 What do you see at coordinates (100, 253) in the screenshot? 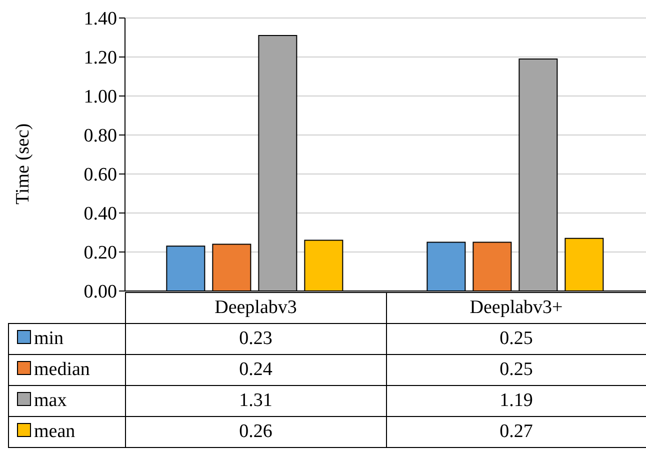
I see `y-tick-label: 0.20` at bounding box center [100, 253].